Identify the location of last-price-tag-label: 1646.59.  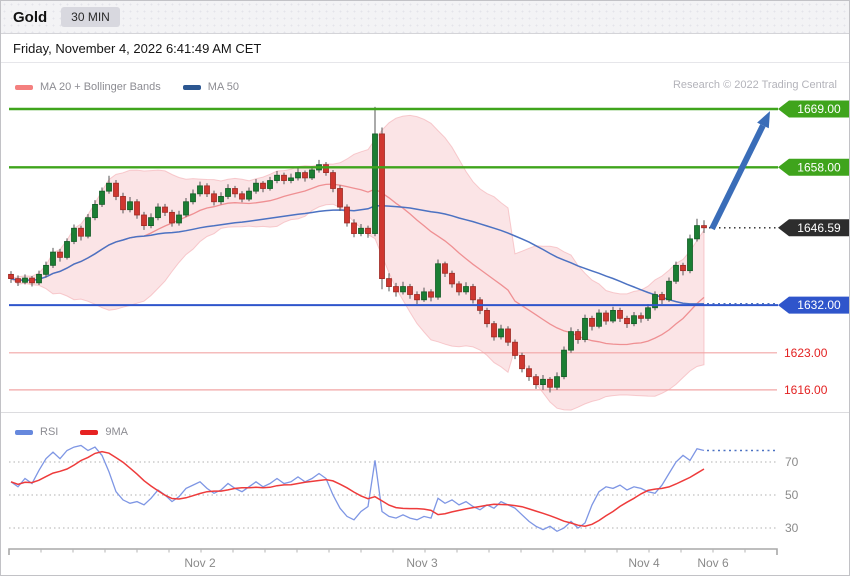
(819, 228).